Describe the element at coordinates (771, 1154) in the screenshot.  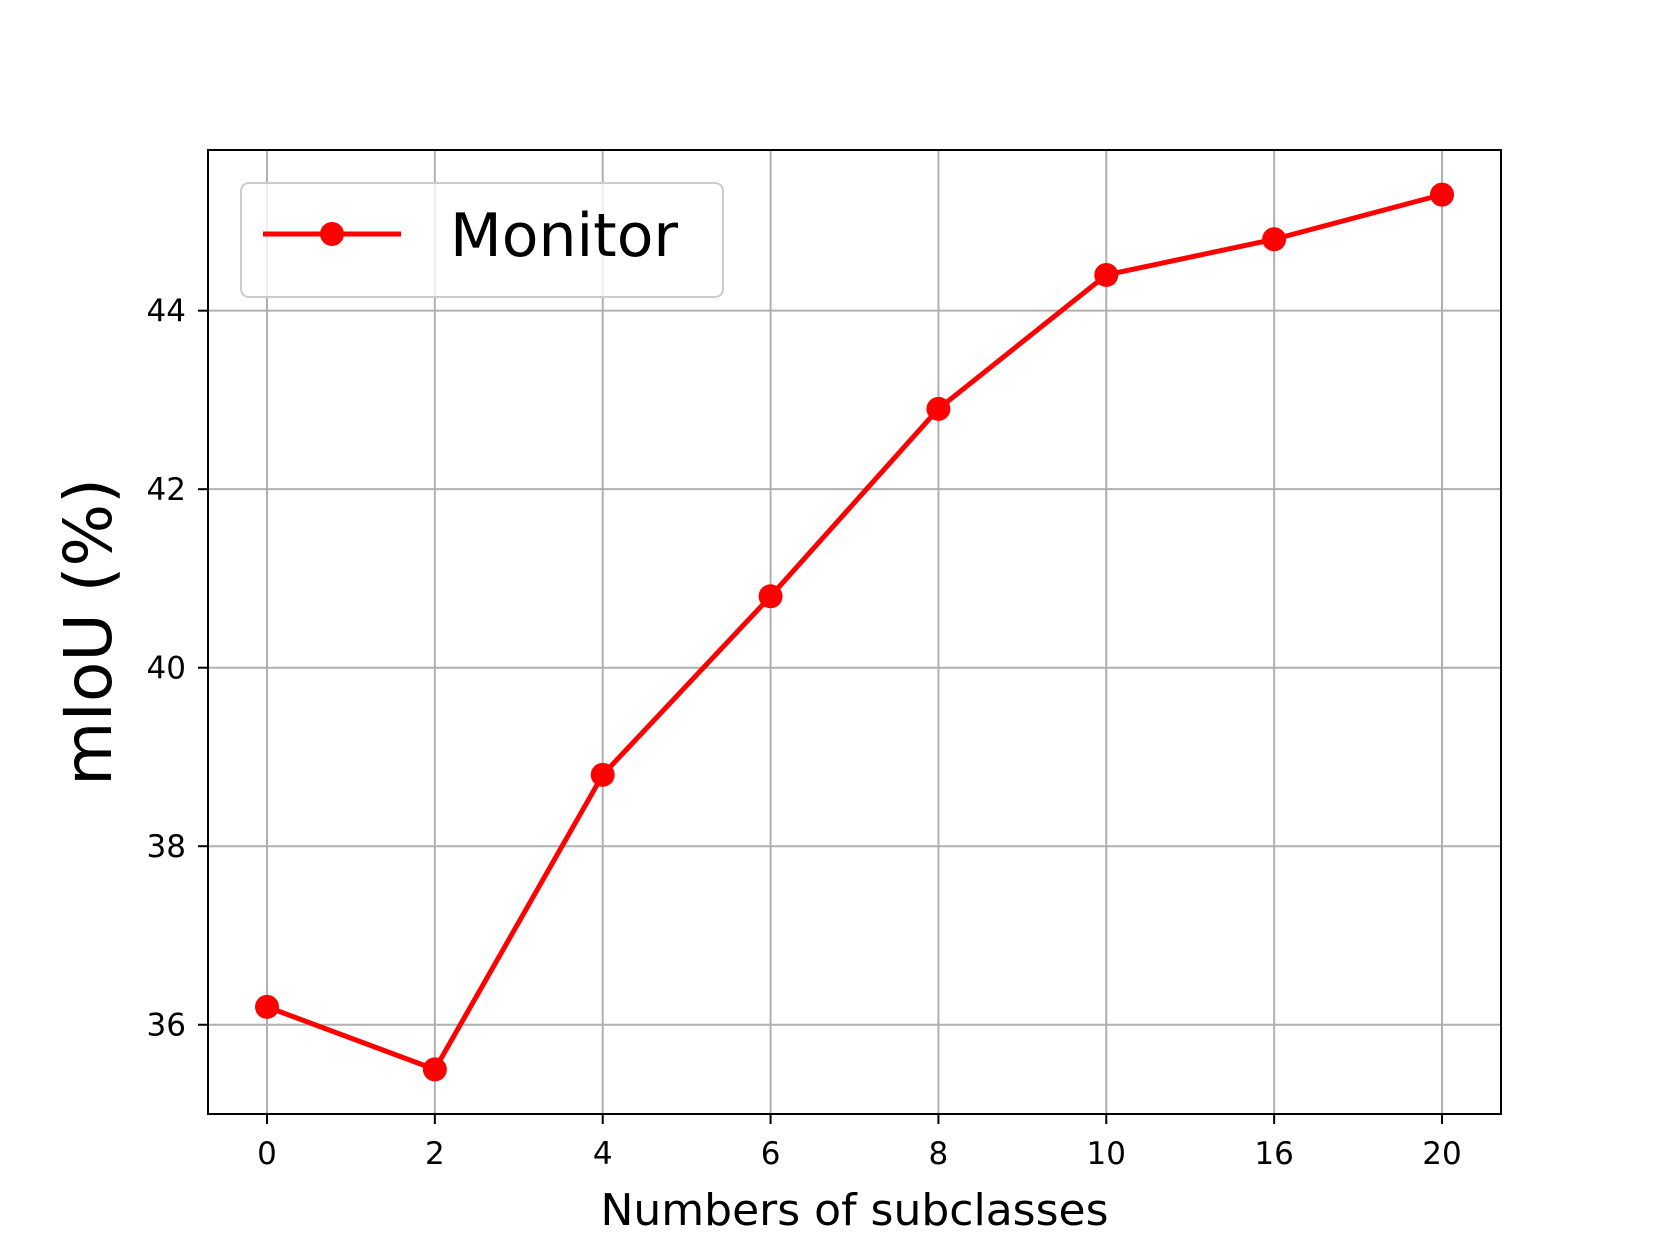
I see `x-tick-label: 6` at that location.